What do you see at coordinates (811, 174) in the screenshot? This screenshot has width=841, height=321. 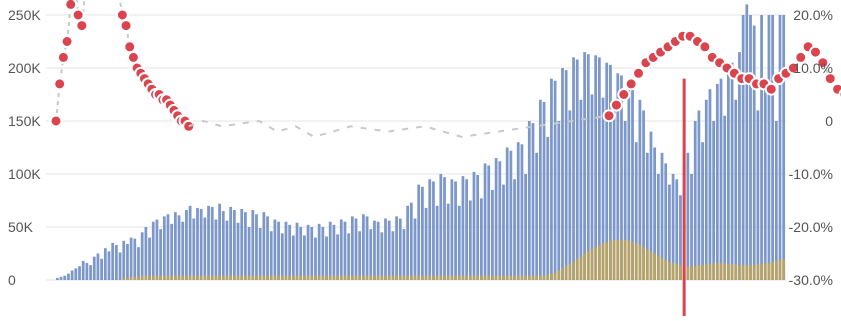 I see `right-tick-label: -10.0%` at bounding box center [811, 174].